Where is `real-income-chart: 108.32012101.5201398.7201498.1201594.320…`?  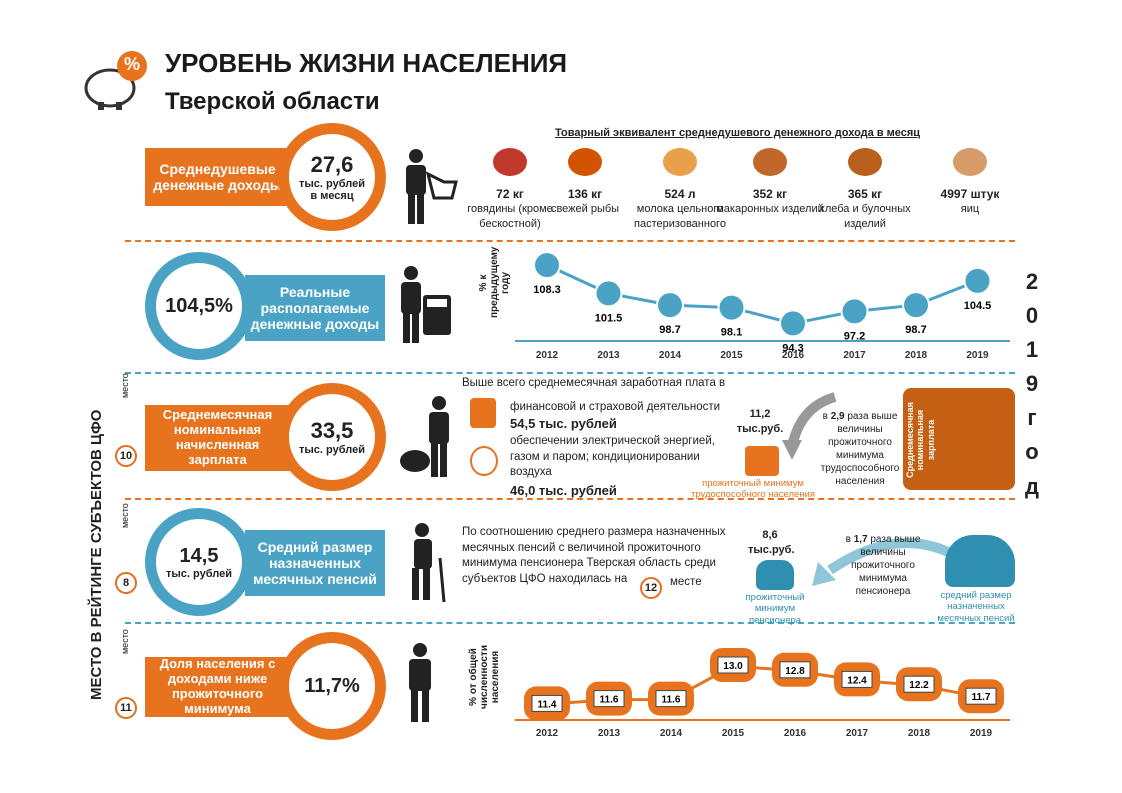
real-income-chart: 108.32012101.5201398.7201498.1201594.320… is located at coordinates (762, 306).